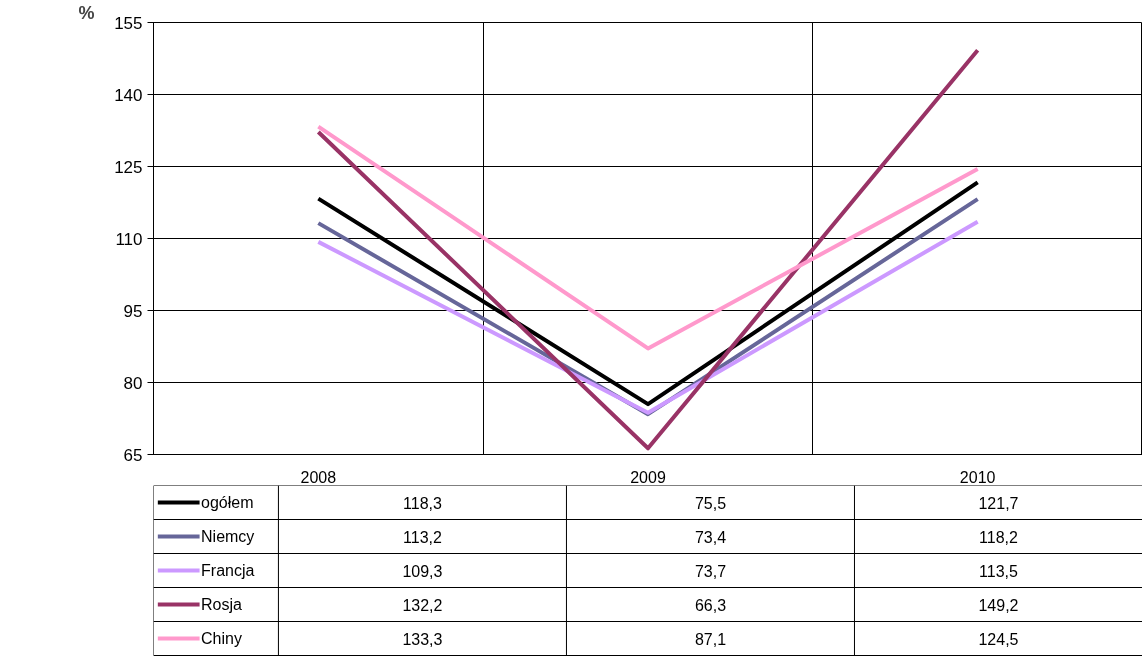  I want to click on data-label: 113,5, so click(999, 571).